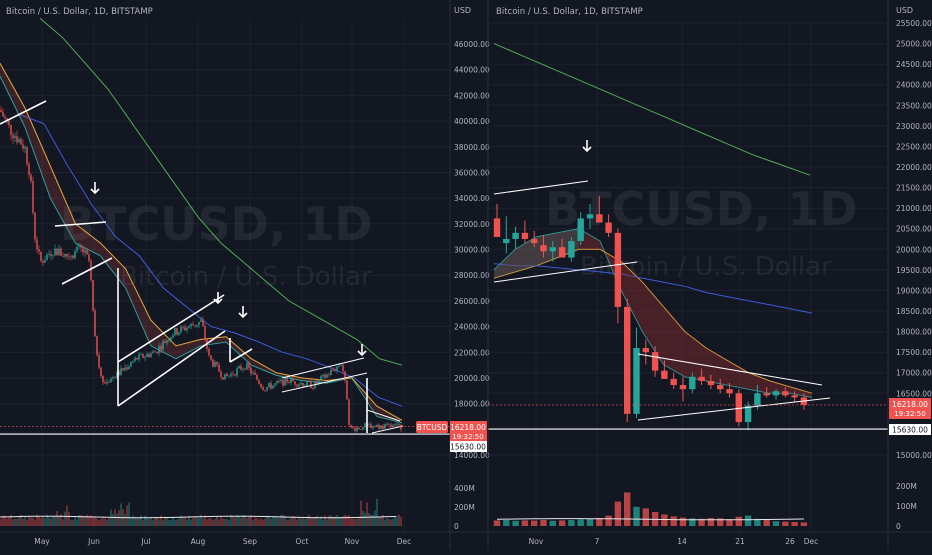 This screenshot has width=932, height=555. I want to click on right-time-badge-text: 19:32:50, so click(909, 414).